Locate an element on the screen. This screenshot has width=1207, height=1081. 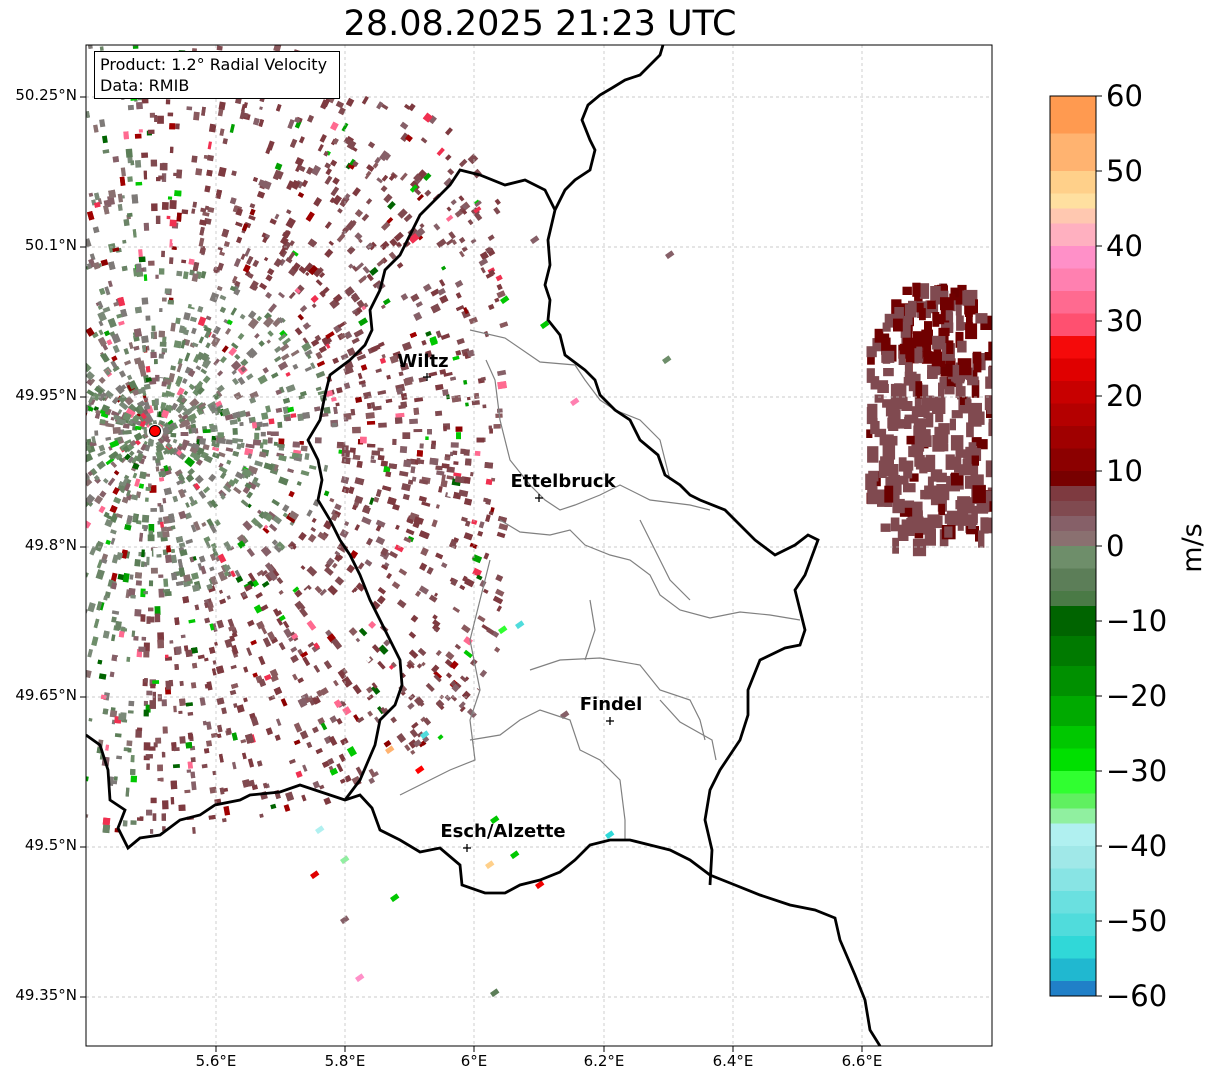
colorbar-tick: 50 is located at coordinates (1124, 171).